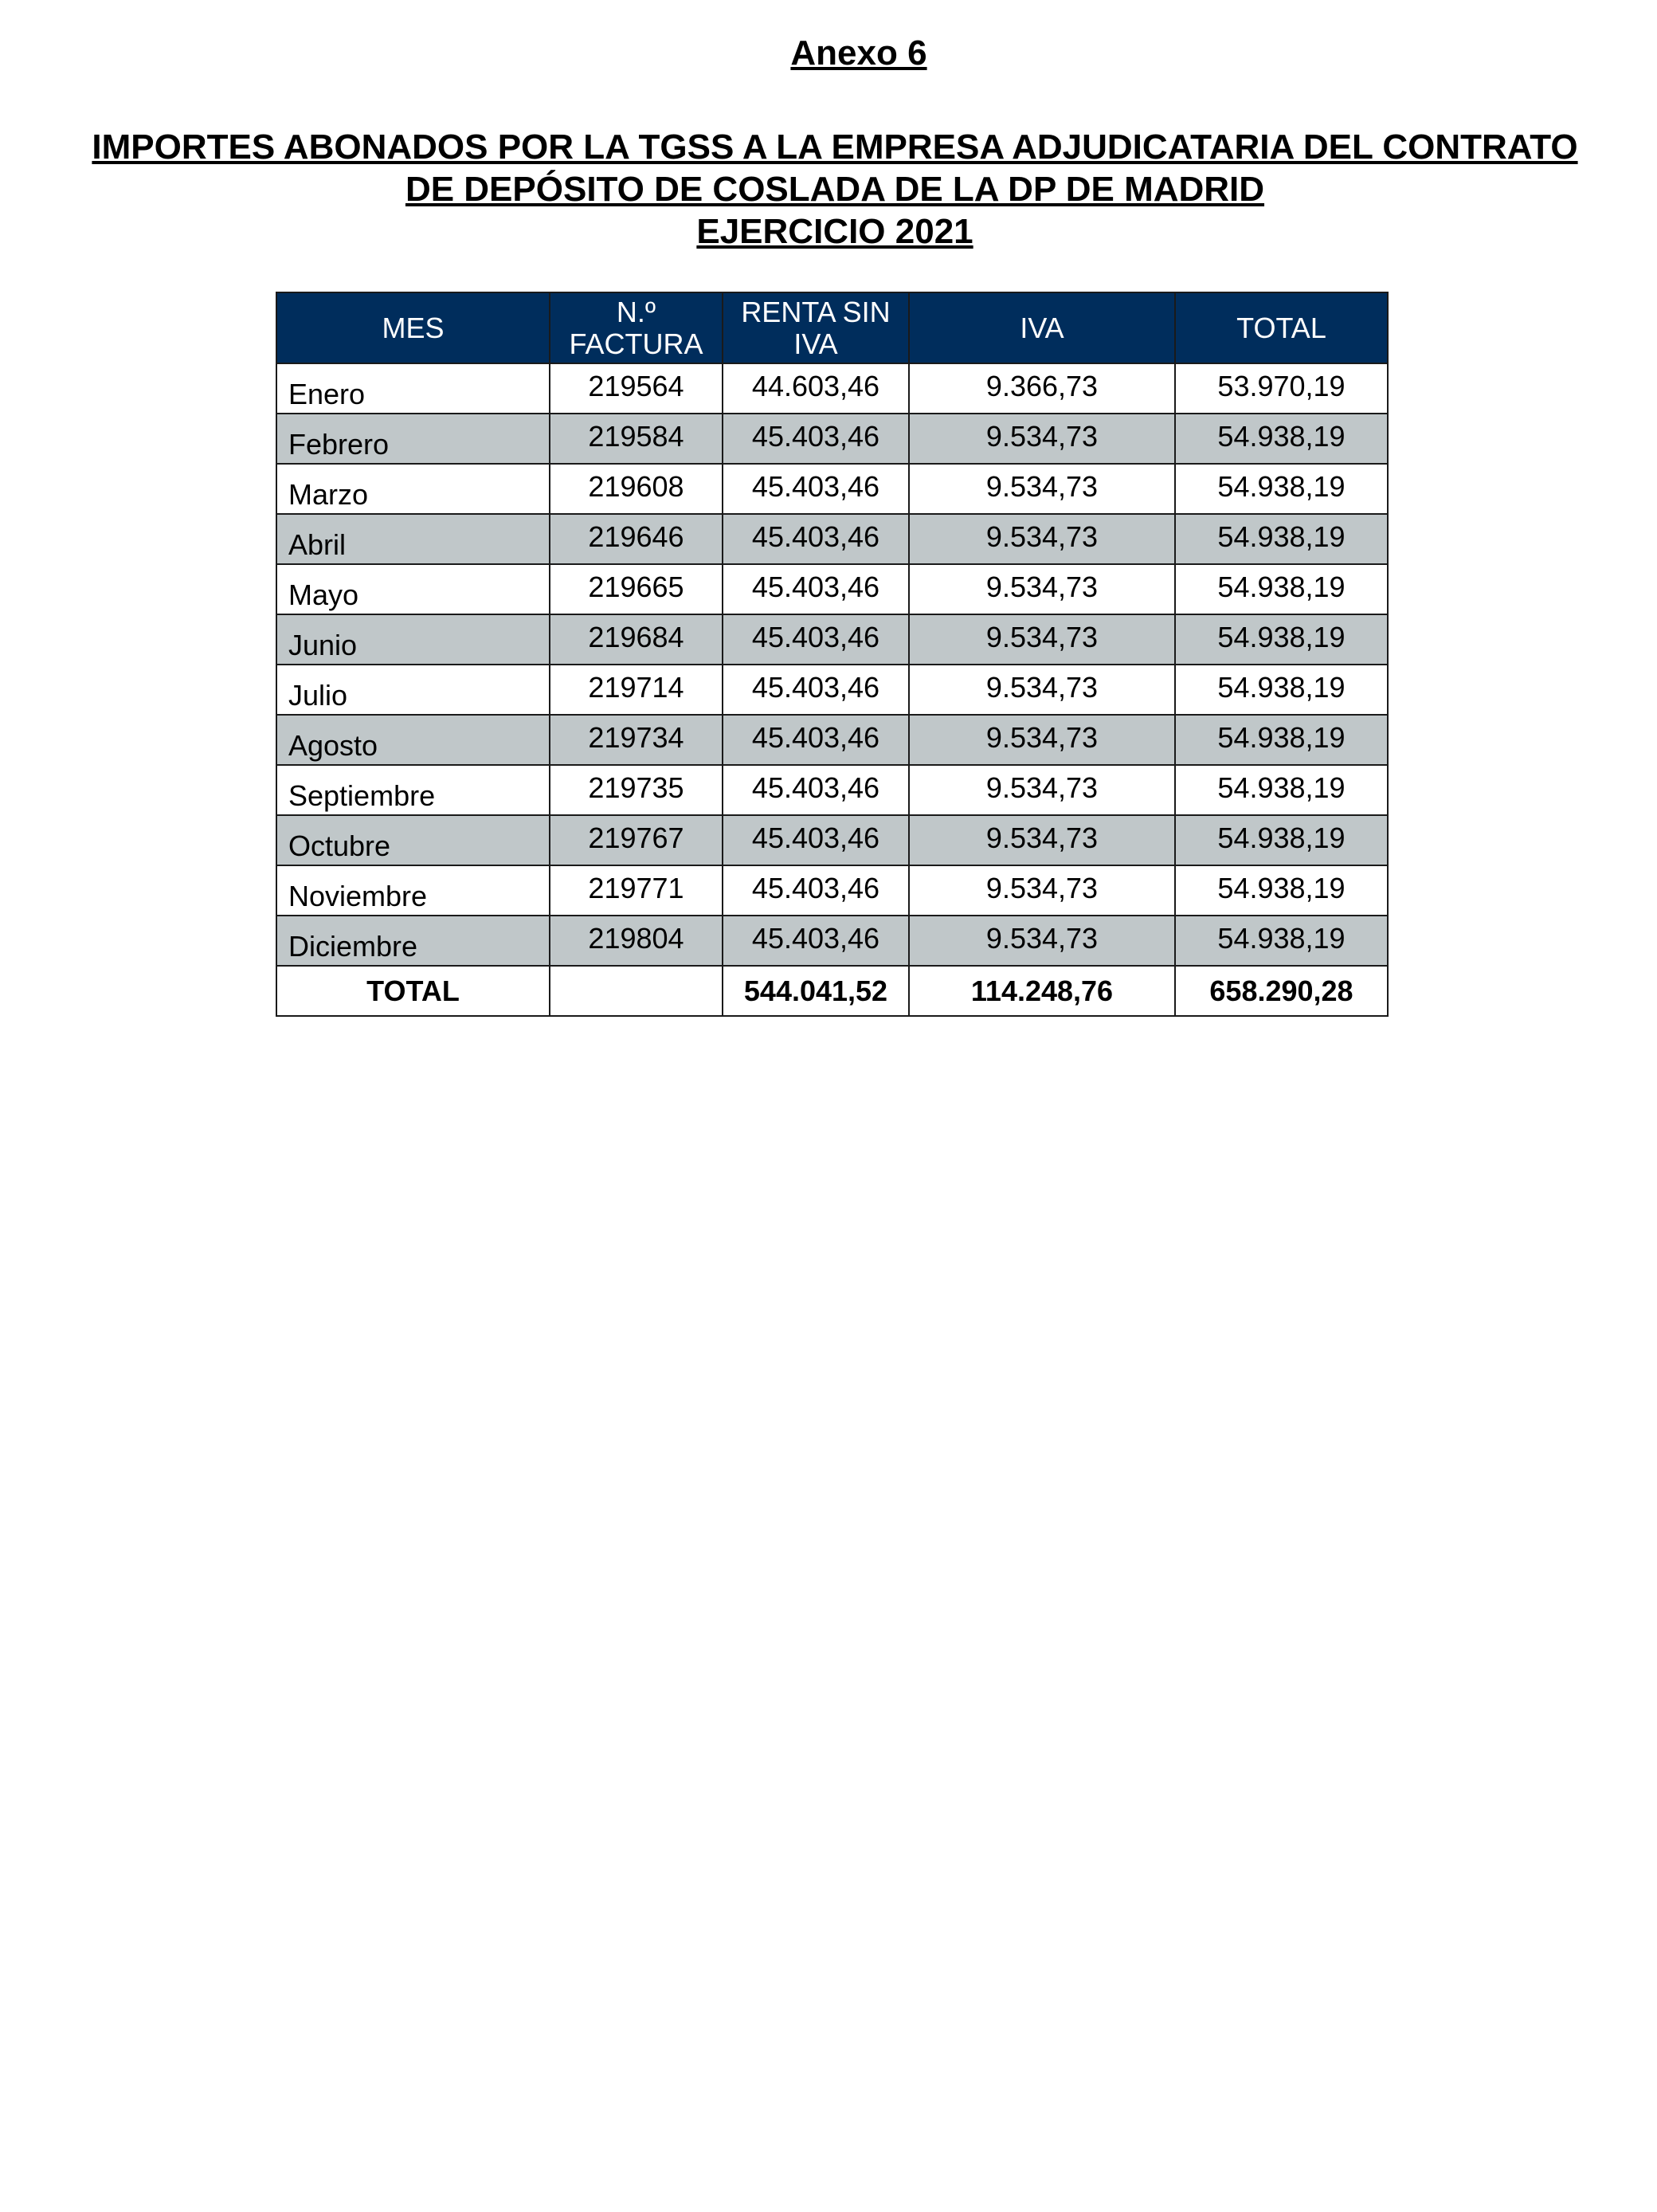 The height and width of the screenshot is (2212, 1657). I want to click on table-row: Octubre 219767 45.403,46 9.534,73 54.938,19, so click(832, 840).